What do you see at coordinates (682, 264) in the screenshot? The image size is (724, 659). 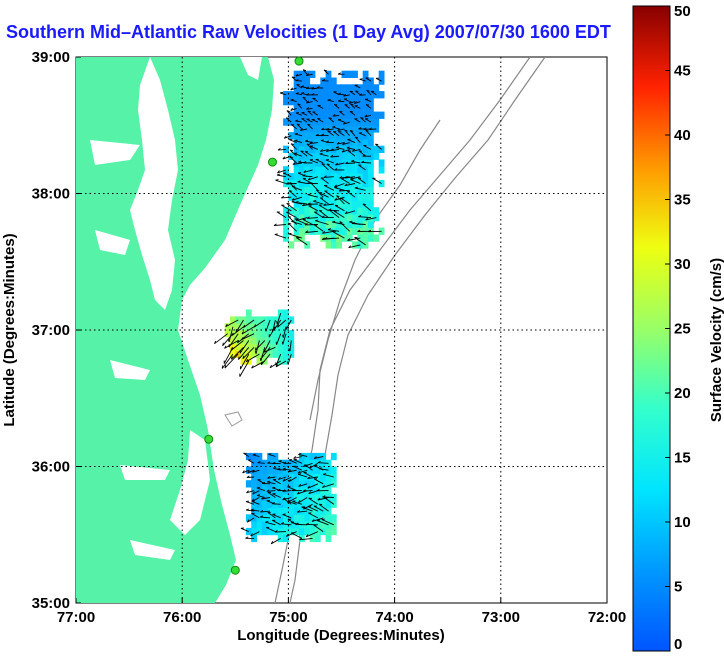 I see `colorbar-tick-label: 30` at bounding box center [682, 264].